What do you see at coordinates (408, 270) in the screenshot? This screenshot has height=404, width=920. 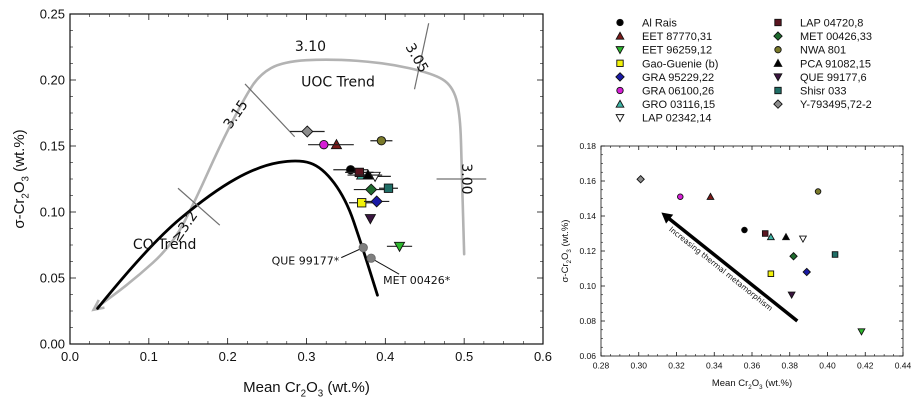 I see `highlighted-met-00426: MET 00426*` at bounding box center [408, 270].